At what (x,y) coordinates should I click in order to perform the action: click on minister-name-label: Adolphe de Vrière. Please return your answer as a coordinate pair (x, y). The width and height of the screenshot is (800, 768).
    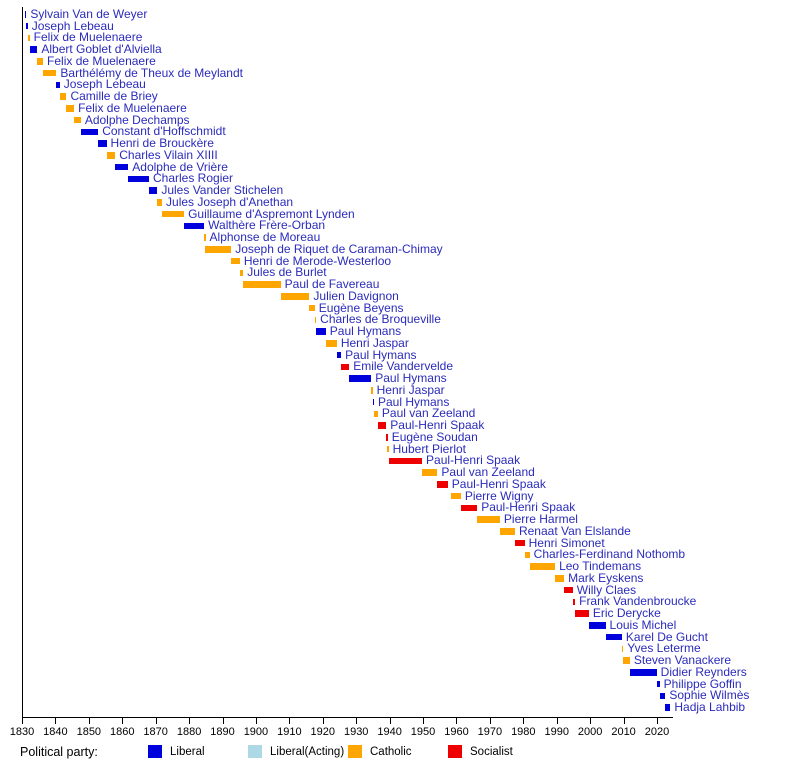
    Looking at the image, I should click on (180, 166).